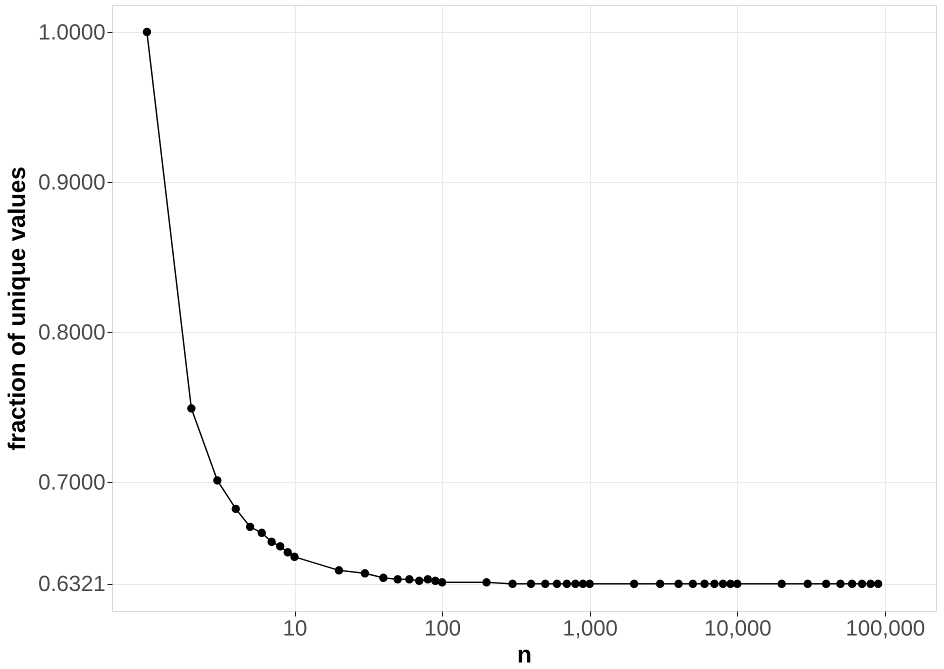  What do you see at coordinates (72, 481) in the screenshot?
I see `y-tick-label: 0.7000` at bounding box center [72, 481].